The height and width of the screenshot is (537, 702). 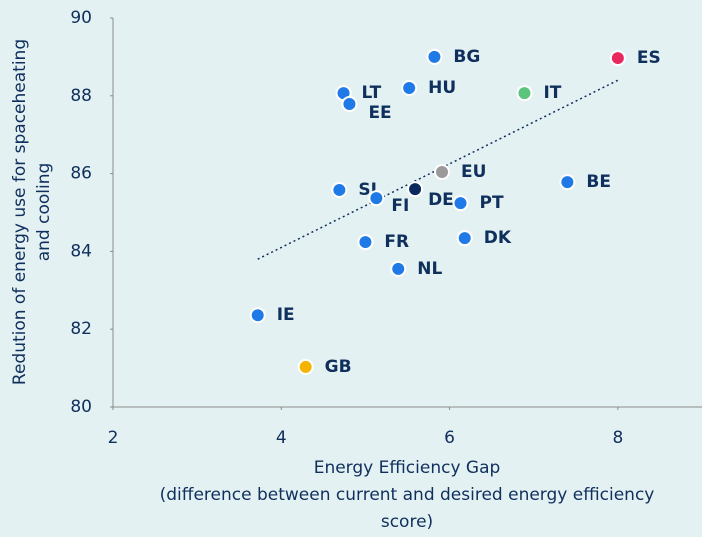 I want to click on point-label: BE, so click(x=598, y=182).